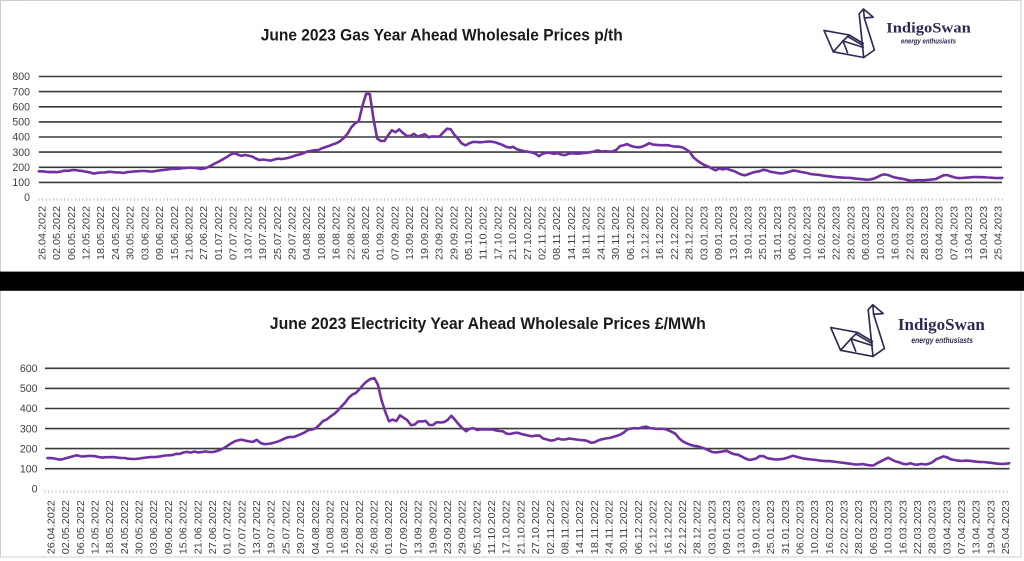  What do you see at coordinates (27, 198) in the screenshot?
I see `svg-text: 0` at bounding box center [27, 198].